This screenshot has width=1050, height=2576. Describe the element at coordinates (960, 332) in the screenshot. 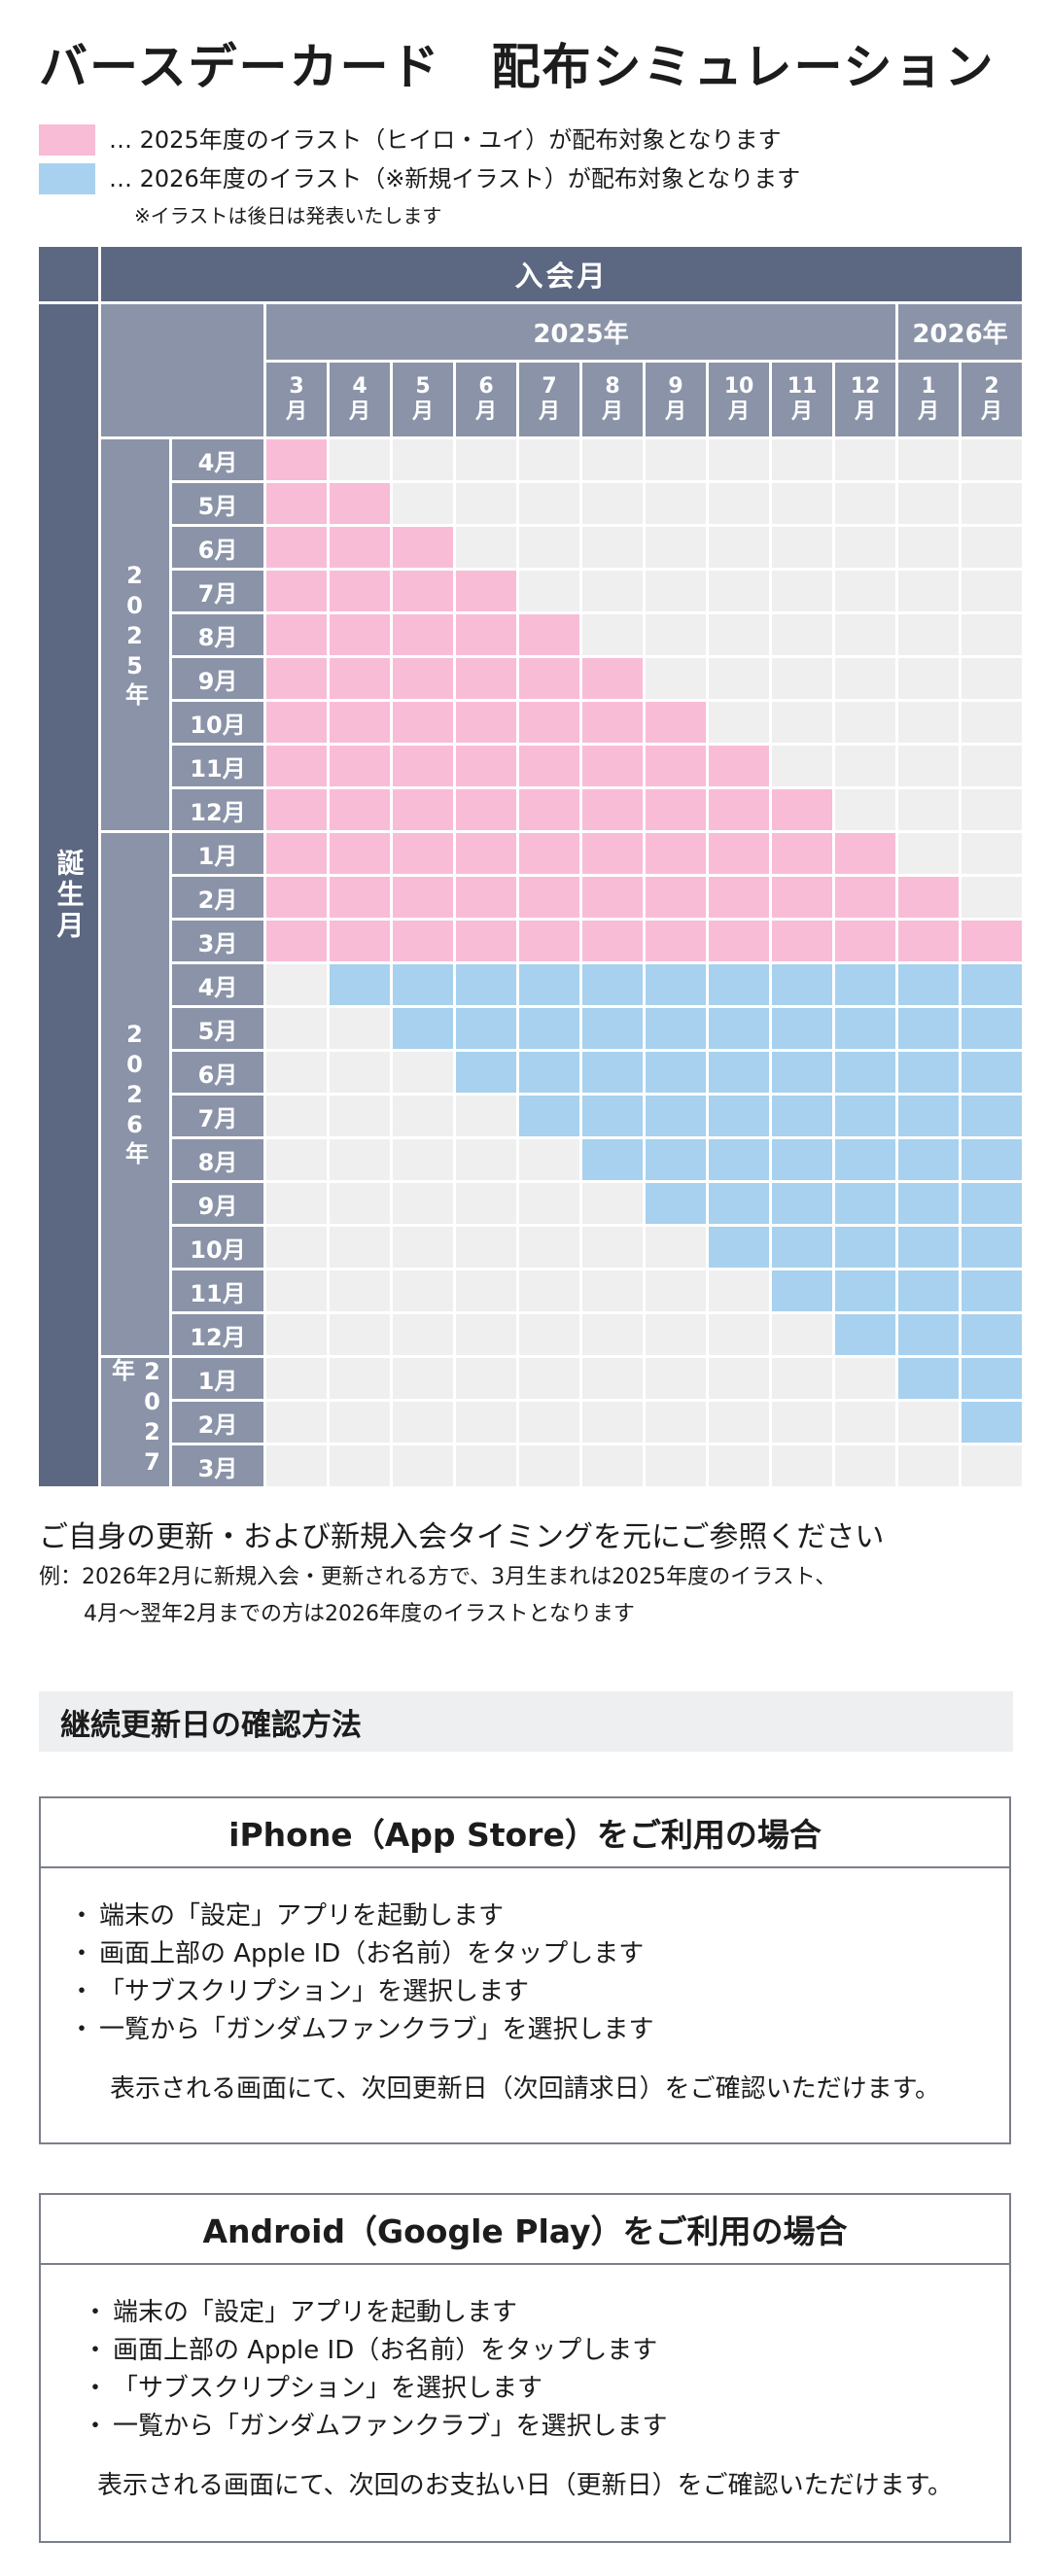

I see `join-year-header: 2026年` at that location.